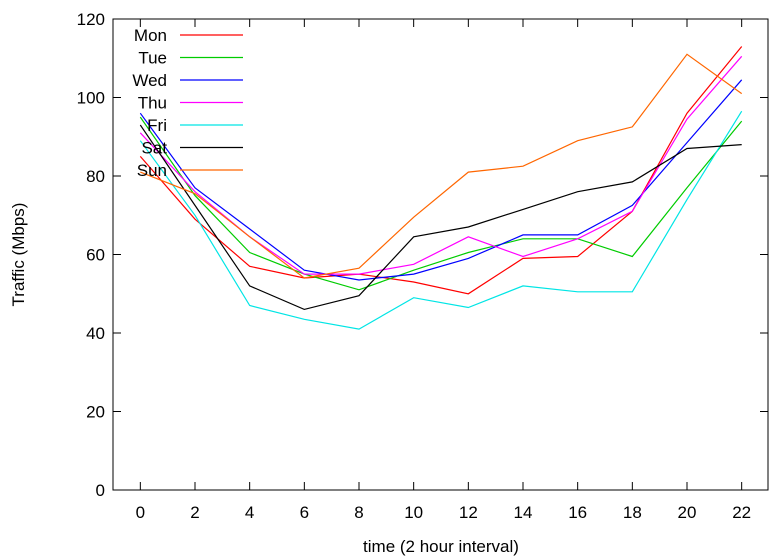 The width and height of the screenshot is (769, 558). I want to click on legend-label: Wed, so click(149, 80).